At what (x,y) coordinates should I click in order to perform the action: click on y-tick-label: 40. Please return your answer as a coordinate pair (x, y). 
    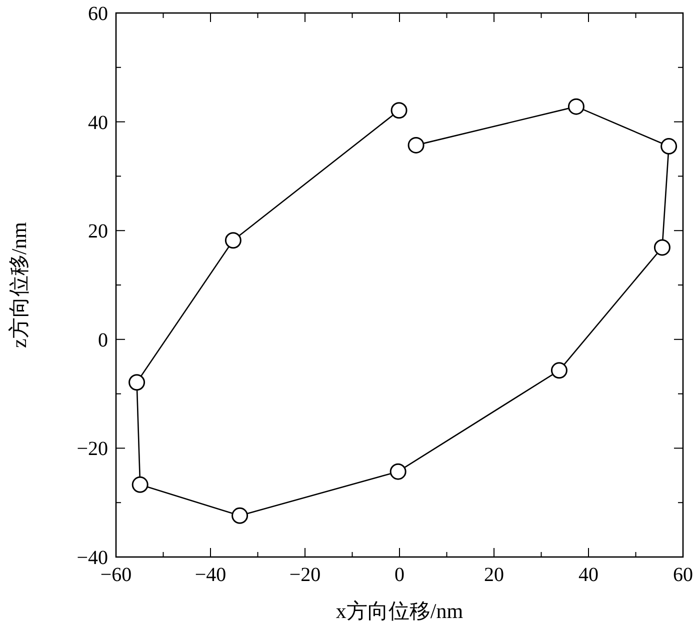
    Looking at the image, I should click on (98, 123).